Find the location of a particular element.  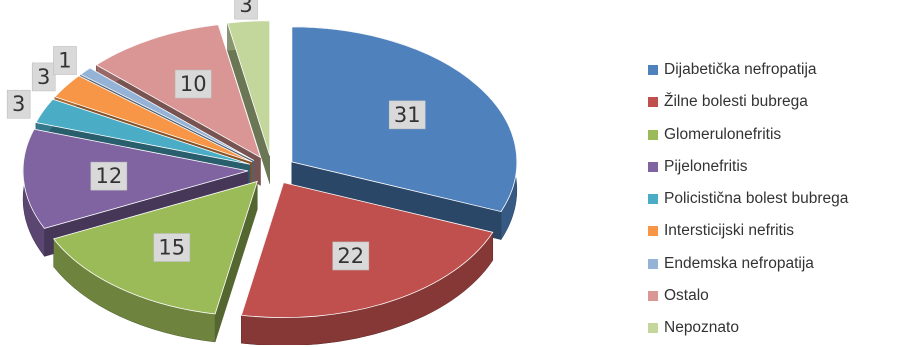

legend-label: Žilne bolesti bubrega is located at coordinates (736, 102).